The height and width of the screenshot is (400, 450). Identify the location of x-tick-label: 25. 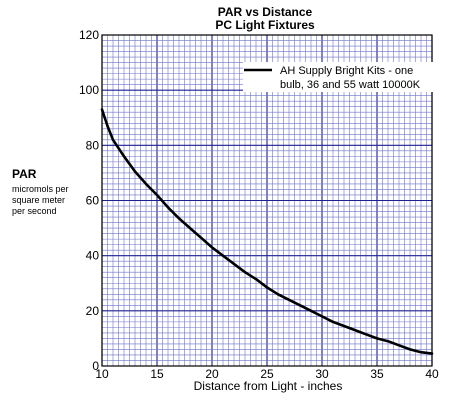
(267, 374).